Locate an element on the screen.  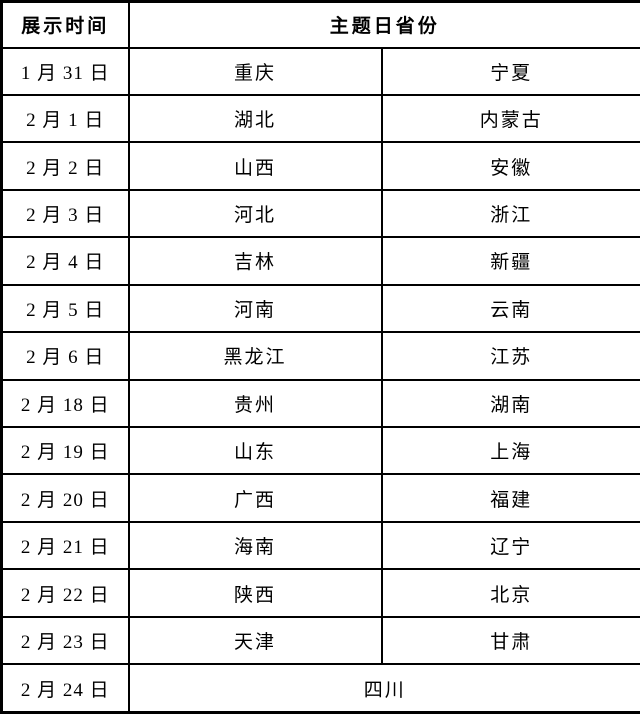
date-cell: 2 月 6 日 is located at coordinates (65, 356).